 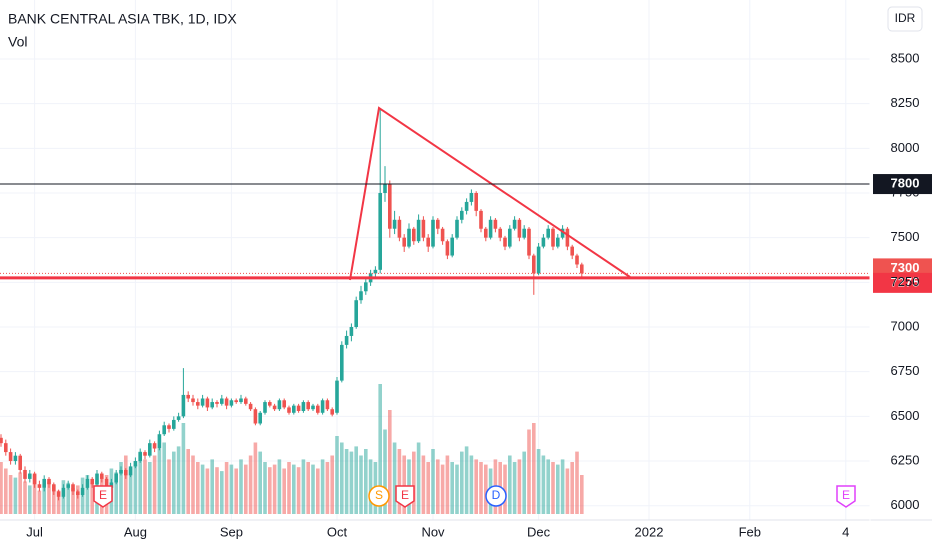 I want to click on y-tick-label: 6000, so click(x=905, y=504).